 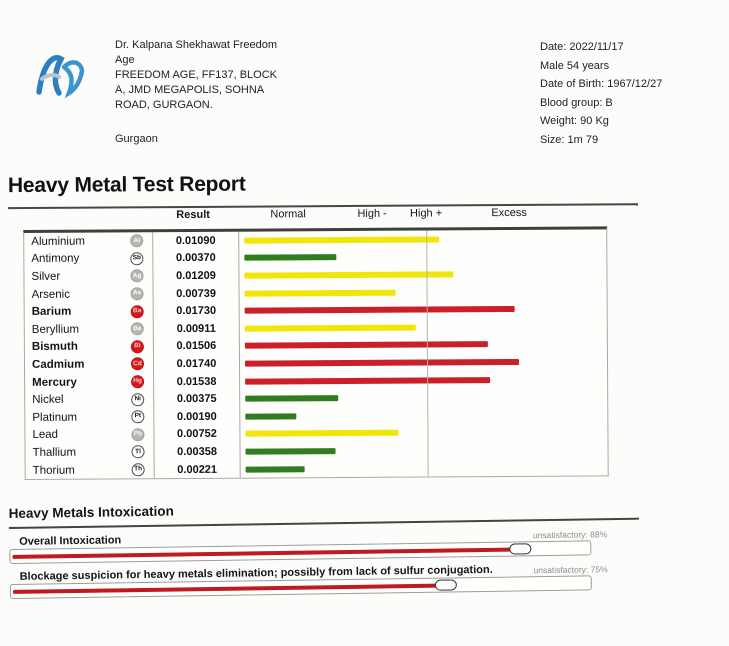 I want to click on result-cell: 0.01090, so click(x=195, y=240).